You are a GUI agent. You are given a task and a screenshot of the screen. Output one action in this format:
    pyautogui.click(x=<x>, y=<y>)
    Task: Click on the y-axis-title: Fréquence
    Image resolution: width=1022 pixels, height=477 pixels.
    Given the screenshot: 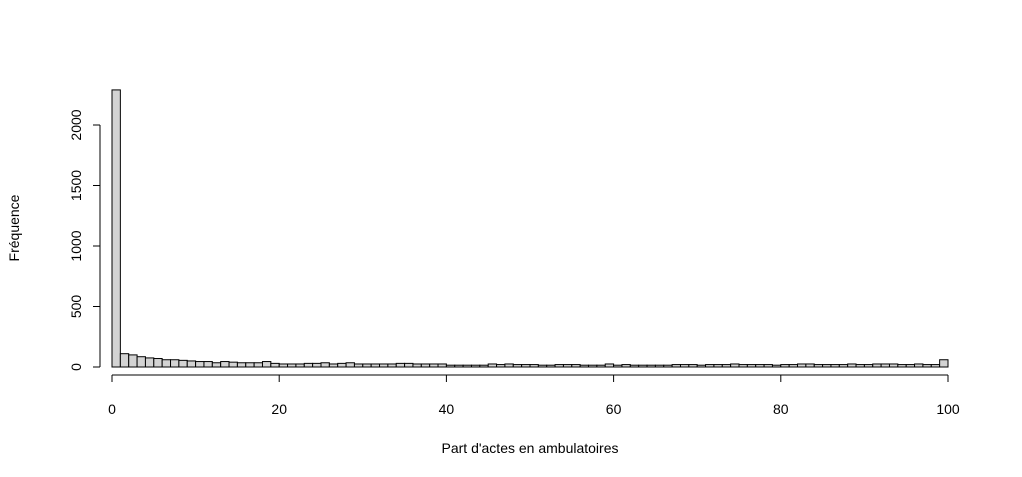 What is the action you would take?
    pyautogui.click(x=14, y=227)
    